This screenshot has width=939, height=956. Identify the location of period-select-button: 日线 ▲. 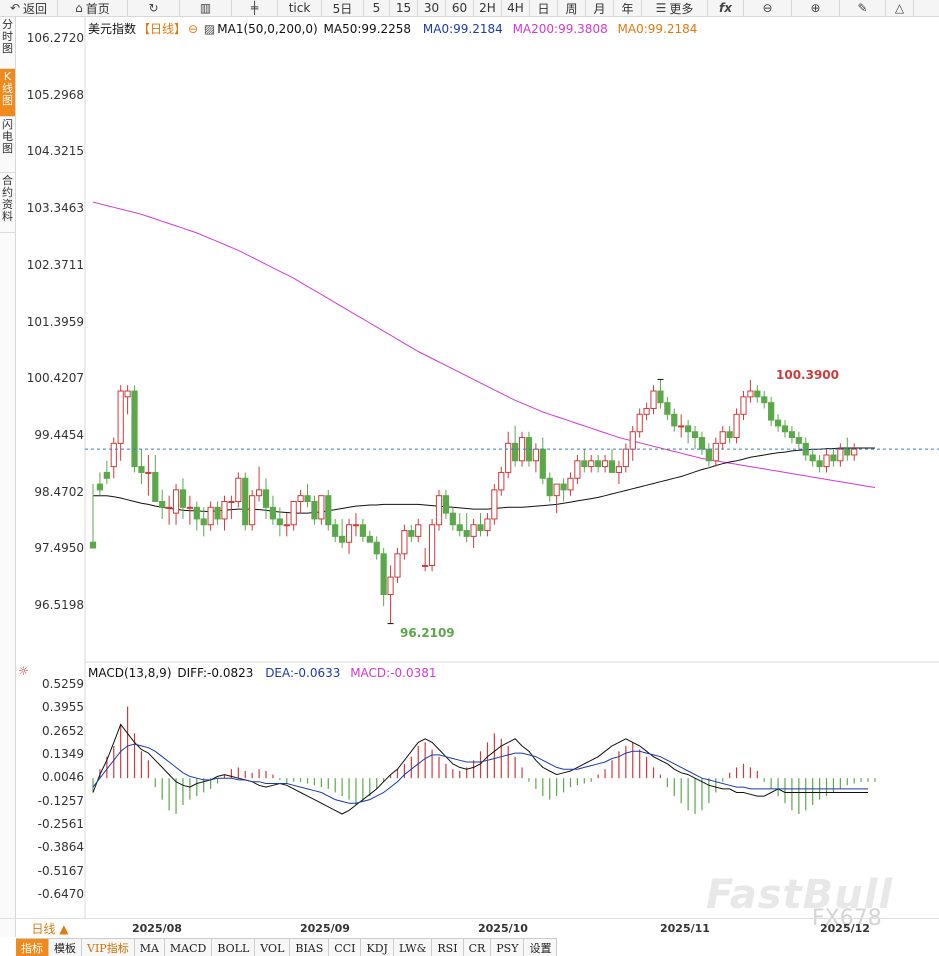
(50, 929).